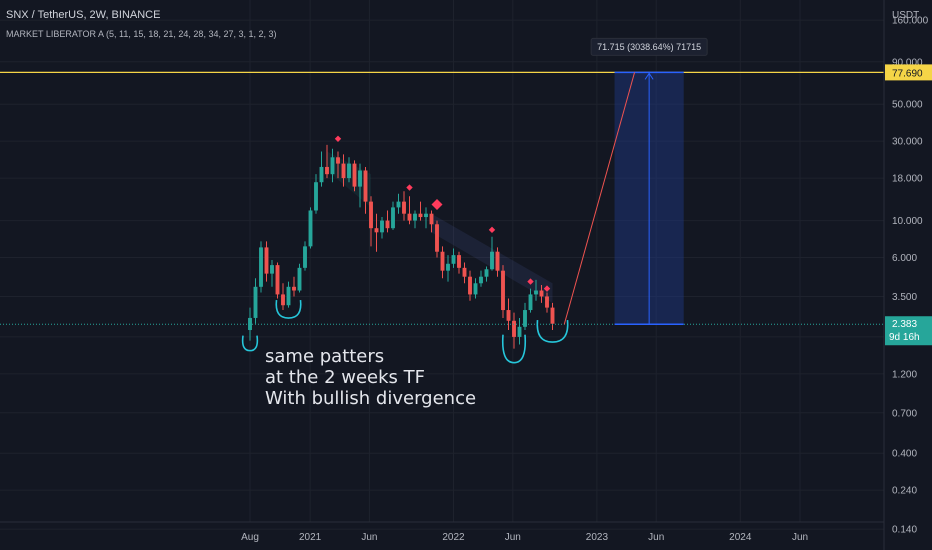 Image resolution: width=932 pixels, height=550 pixels. I want to click on measure-label-bg, so click(649, 46).